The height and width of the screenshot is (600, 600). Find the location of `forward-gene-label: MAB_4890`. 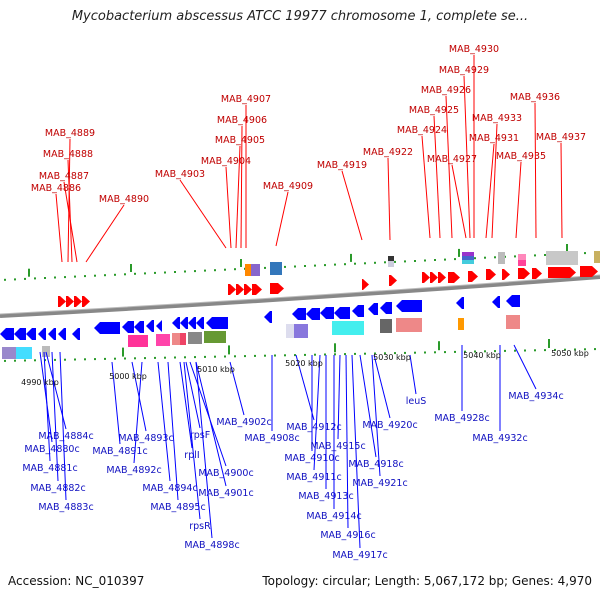

forward-gene-label: MAB_4890 is located at coordinates (124, 199).